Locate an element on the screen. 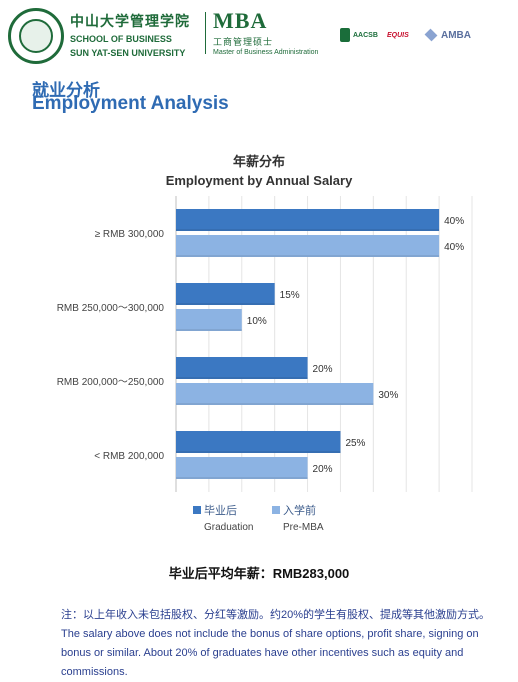 Image resolution: width=518 pixels, height=682 pixels. school-name-cn: 中山大学管理学院 is located at coordinates (130, 21).